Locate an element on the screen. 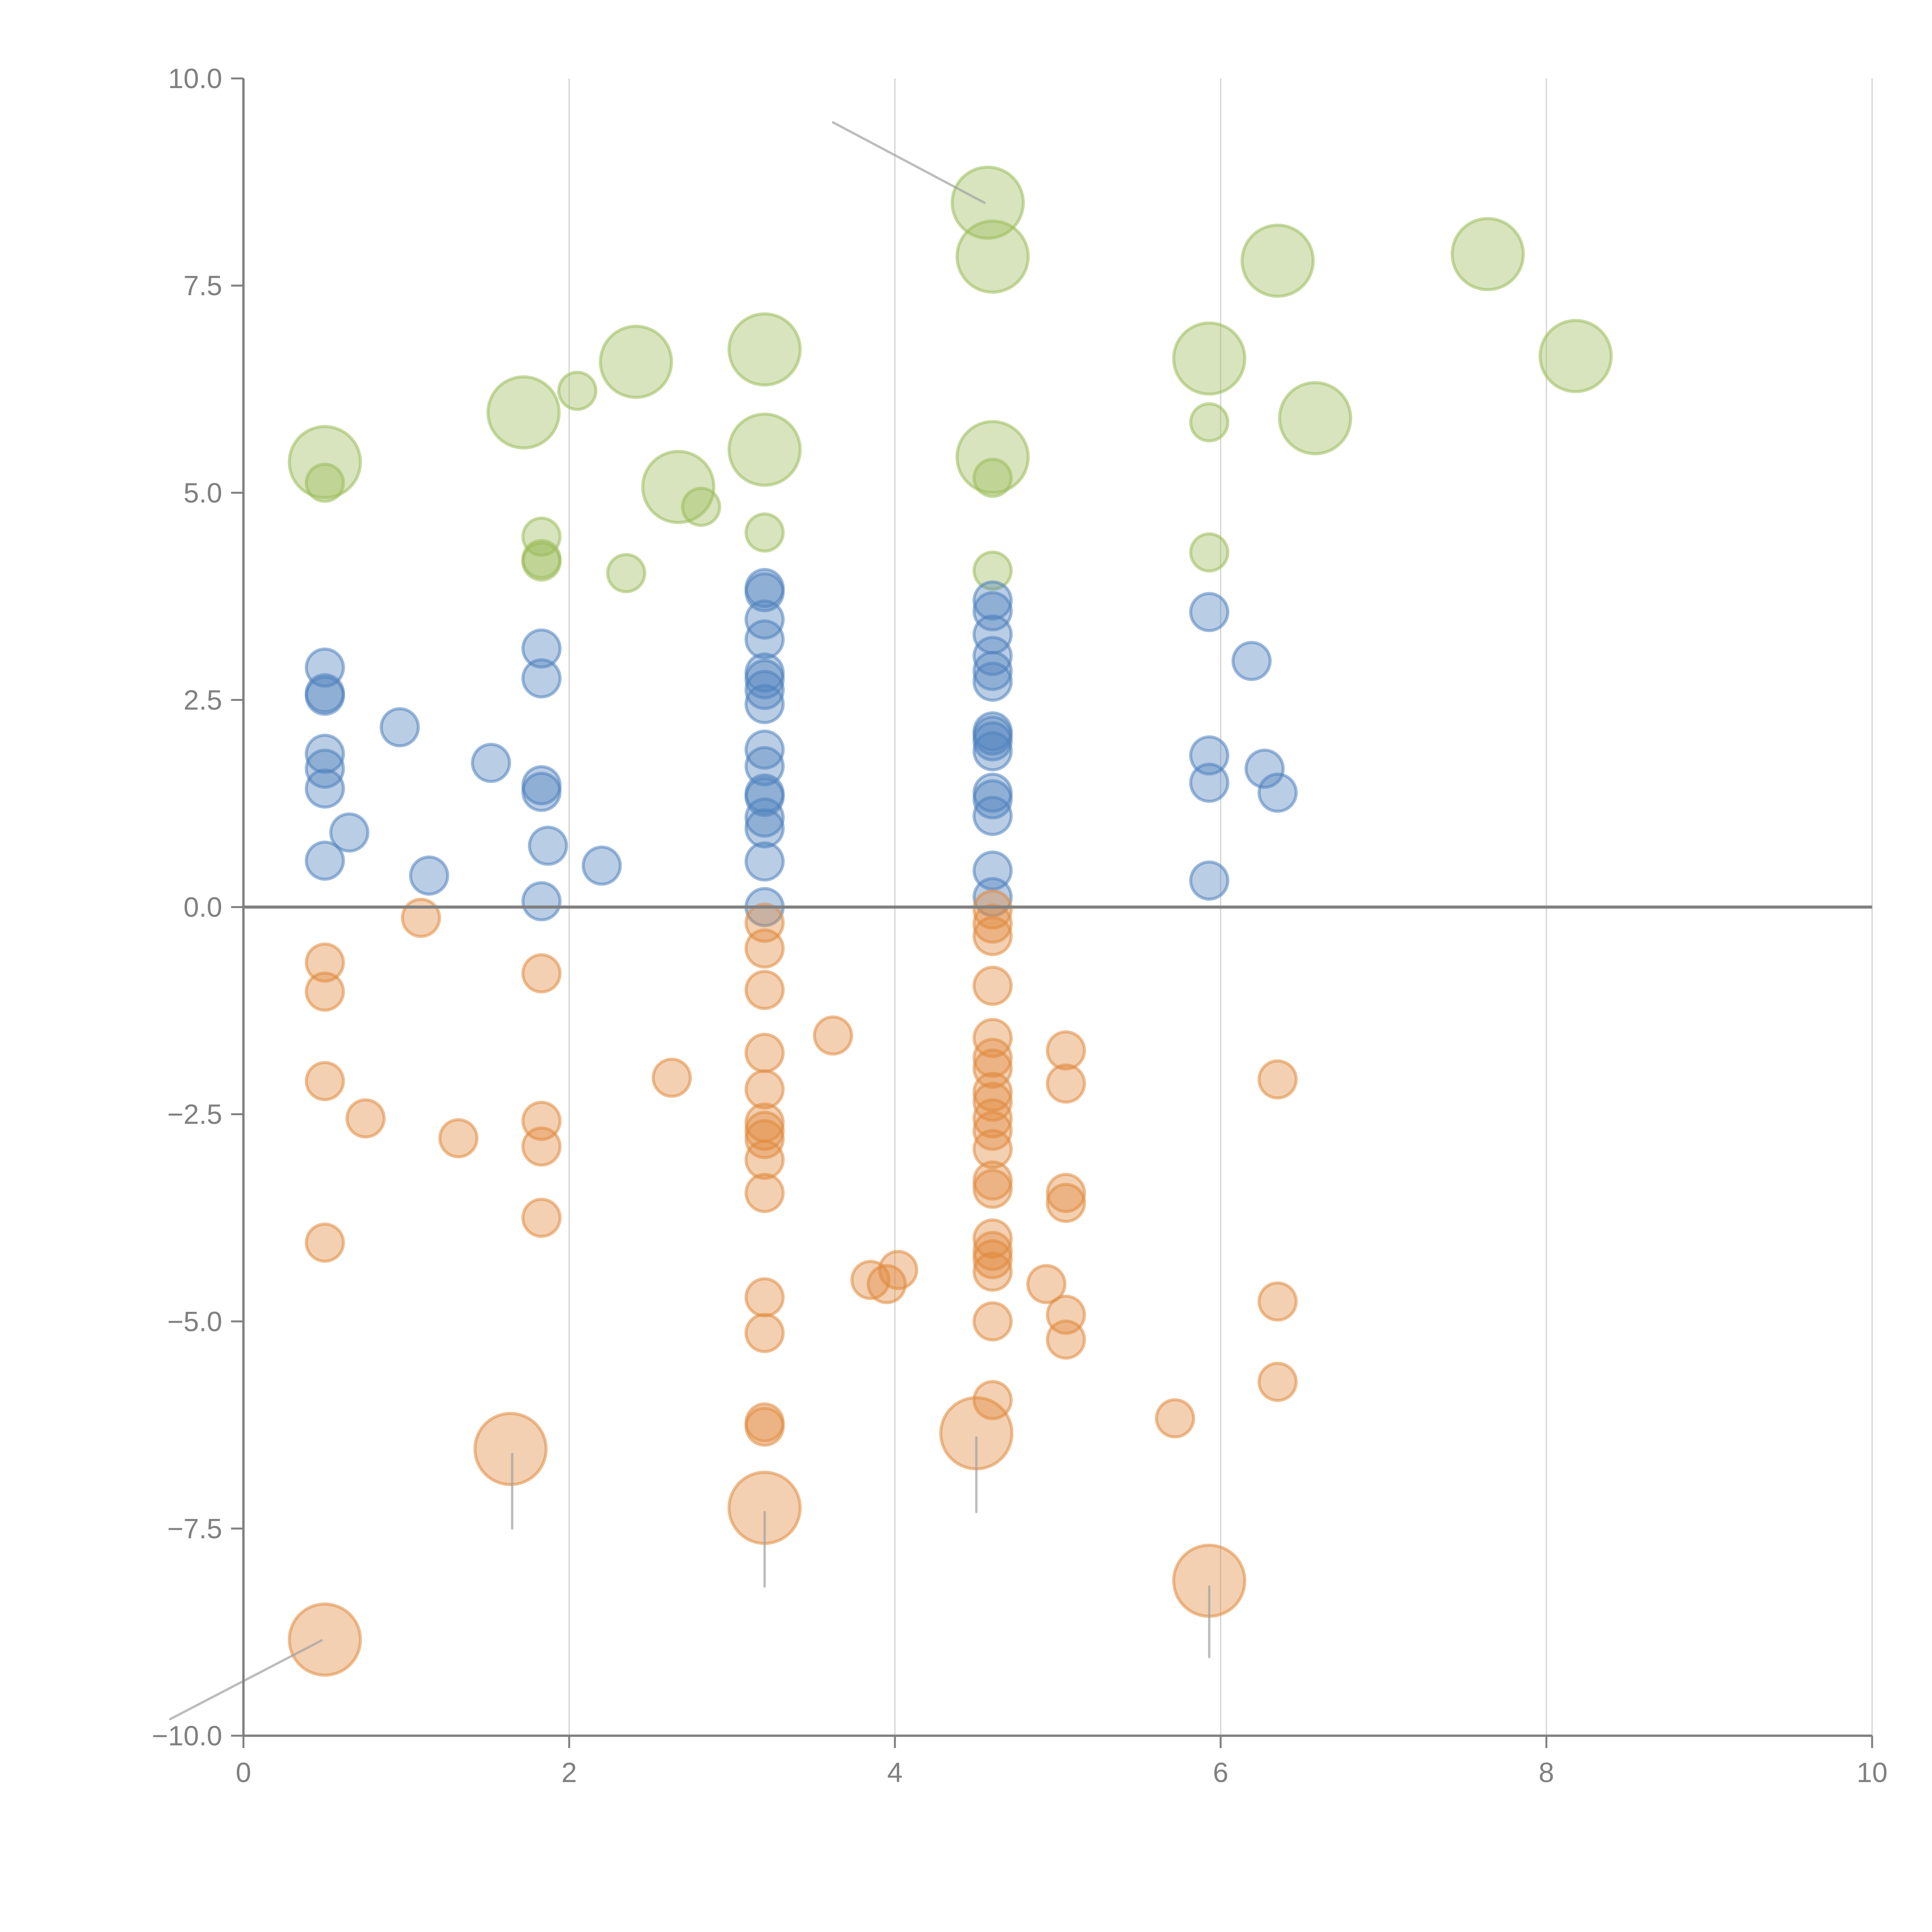 The image size is (1932, 1932). y-tick-label: 7.5 is located at coordinates (203, 285).